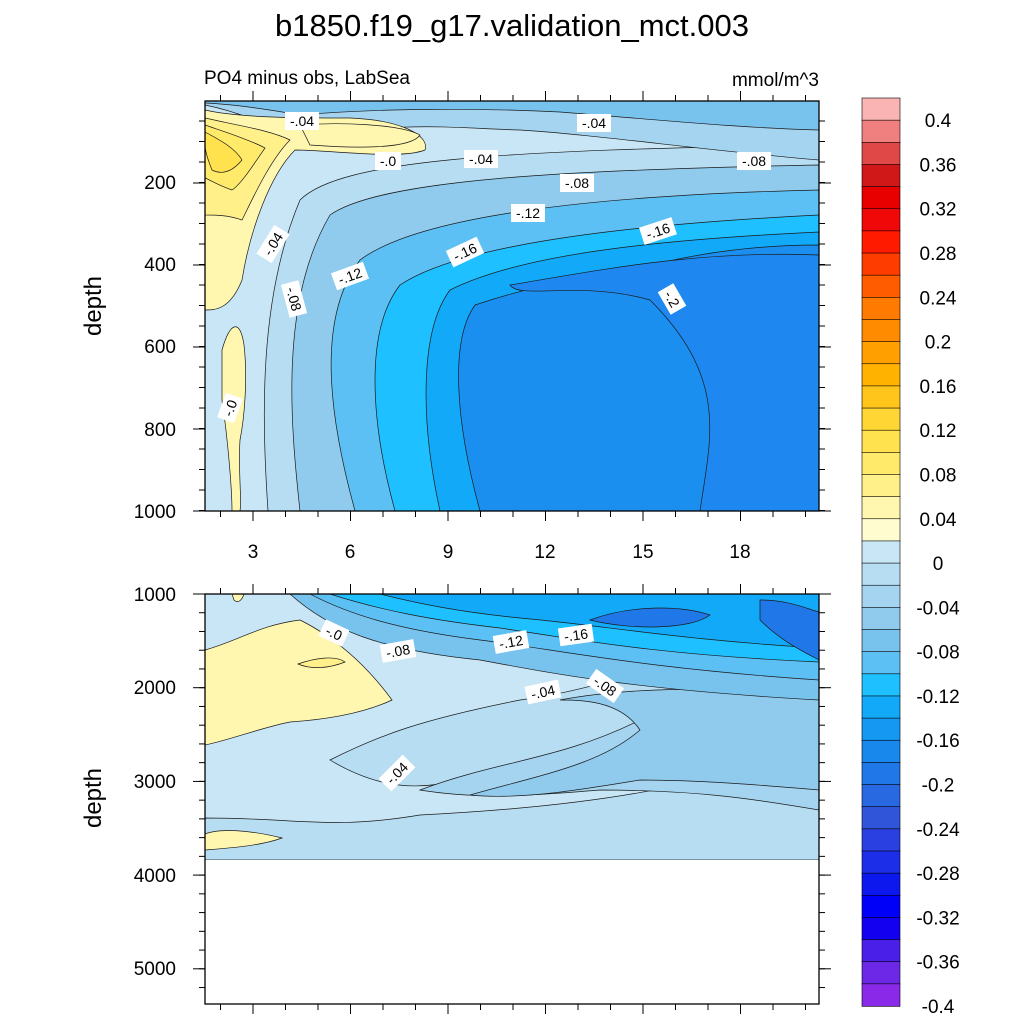 This screenshot has width=1024, height=1024. Describe the element at coordinates (155, 688) in the screenshot. I see `y-tick-label: 2000` at that location.